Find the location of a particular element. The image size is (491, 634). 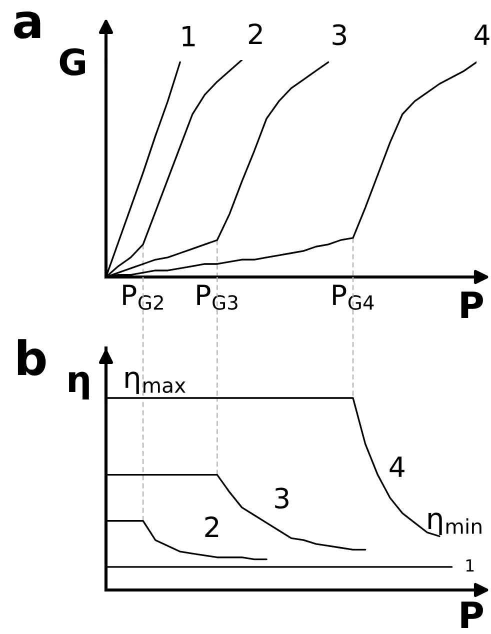

chart-title: b is located at coordinates (32, 357).